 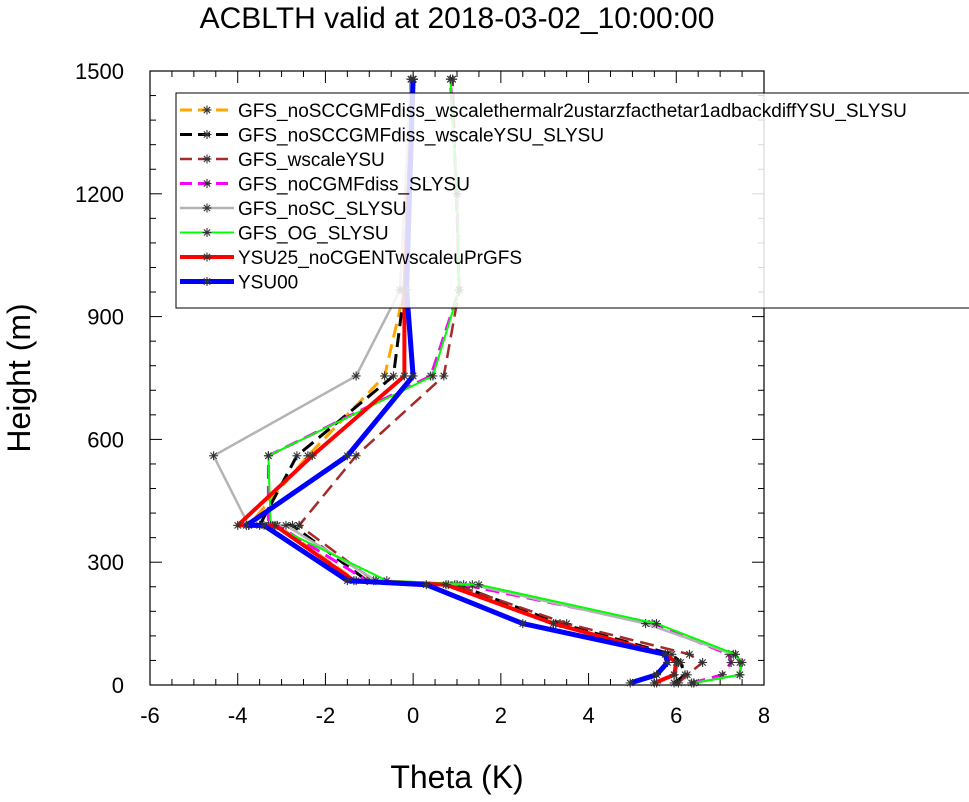 What do you see at coordinates (354, 185) in the screenshot?
I see `legend-label-3: GFS_noCGMFdiss_SLYSU` at bounding box center [354, 185].